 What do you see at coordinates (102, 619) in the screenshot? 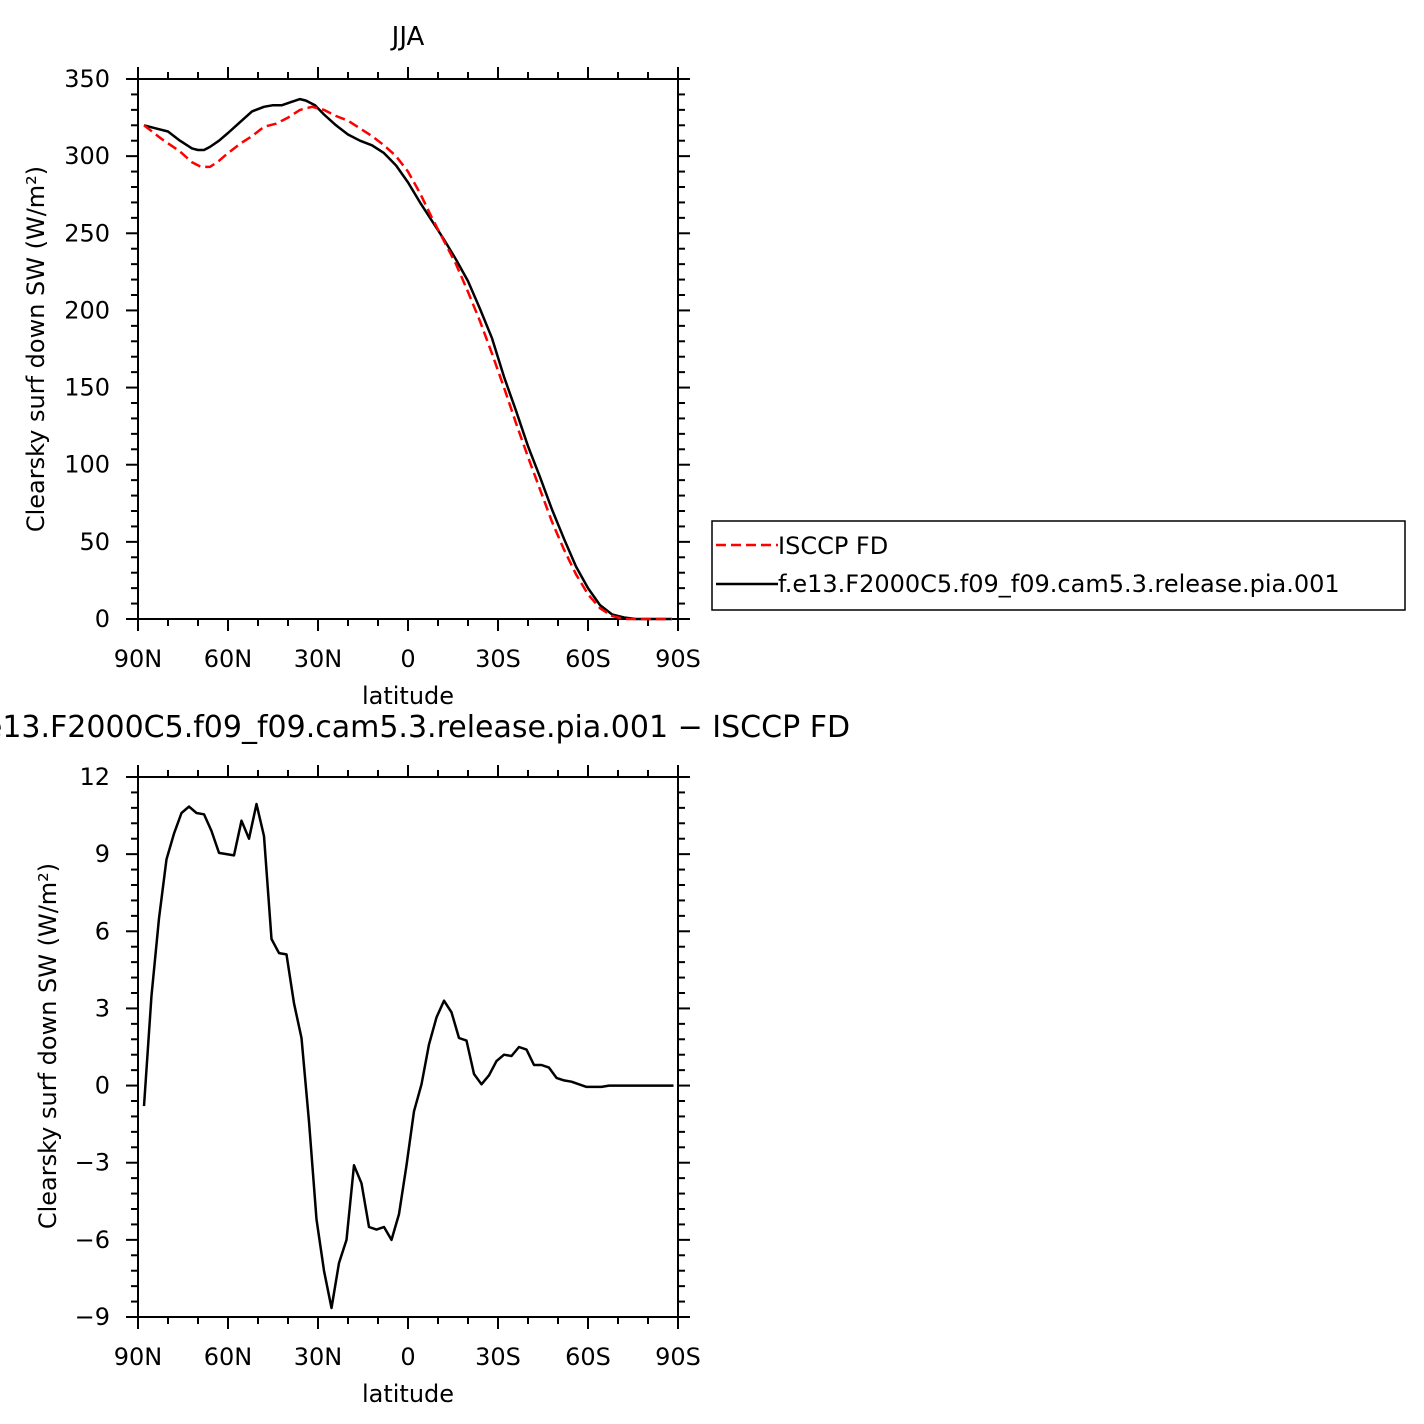
I see `top-y-tick-label: 0` at bounding box center [102, 619].